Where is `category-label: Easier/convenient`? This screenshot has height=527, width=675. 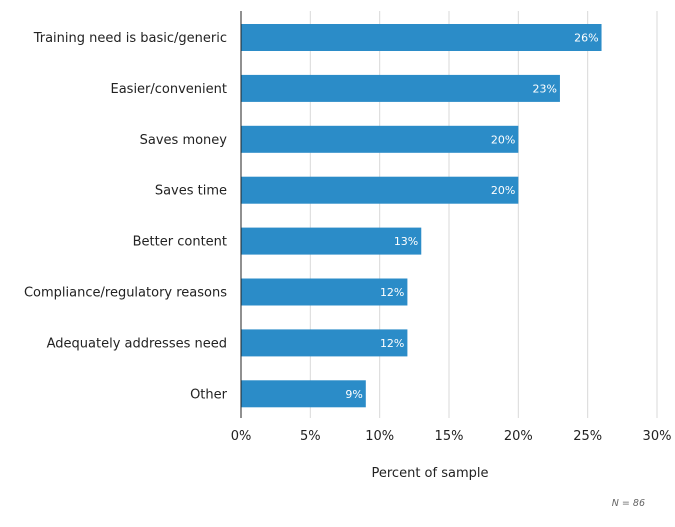
category-label: Easier/convenient is located at coordinates (168, 89).